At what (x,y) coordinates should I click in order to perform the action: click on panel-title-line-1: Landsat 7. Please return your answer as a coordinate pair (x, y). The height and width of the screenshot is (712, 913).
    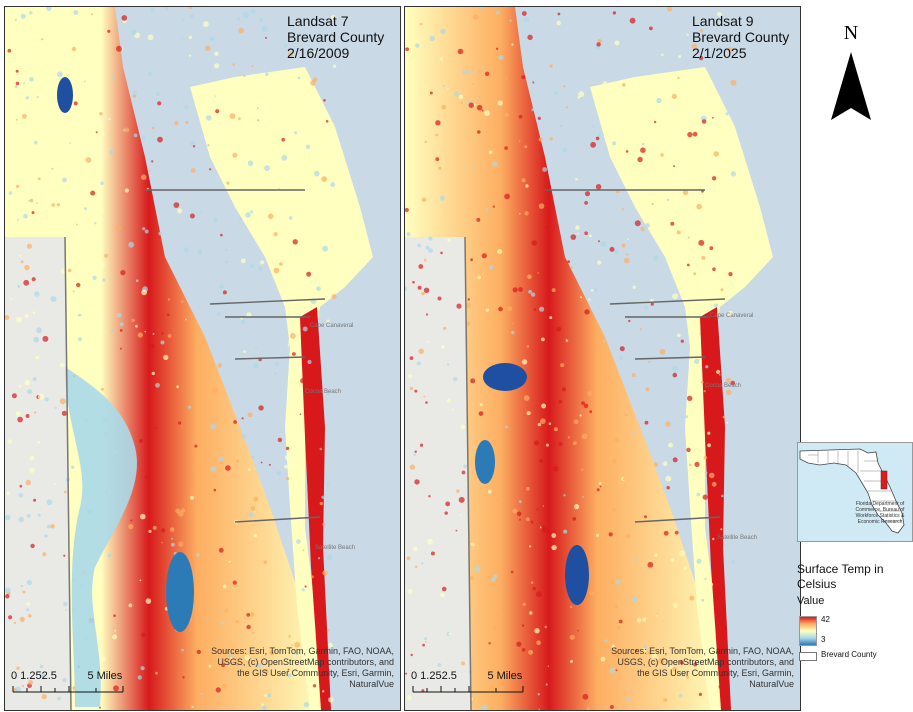
    Looking at the image, I should click on (318, 21).